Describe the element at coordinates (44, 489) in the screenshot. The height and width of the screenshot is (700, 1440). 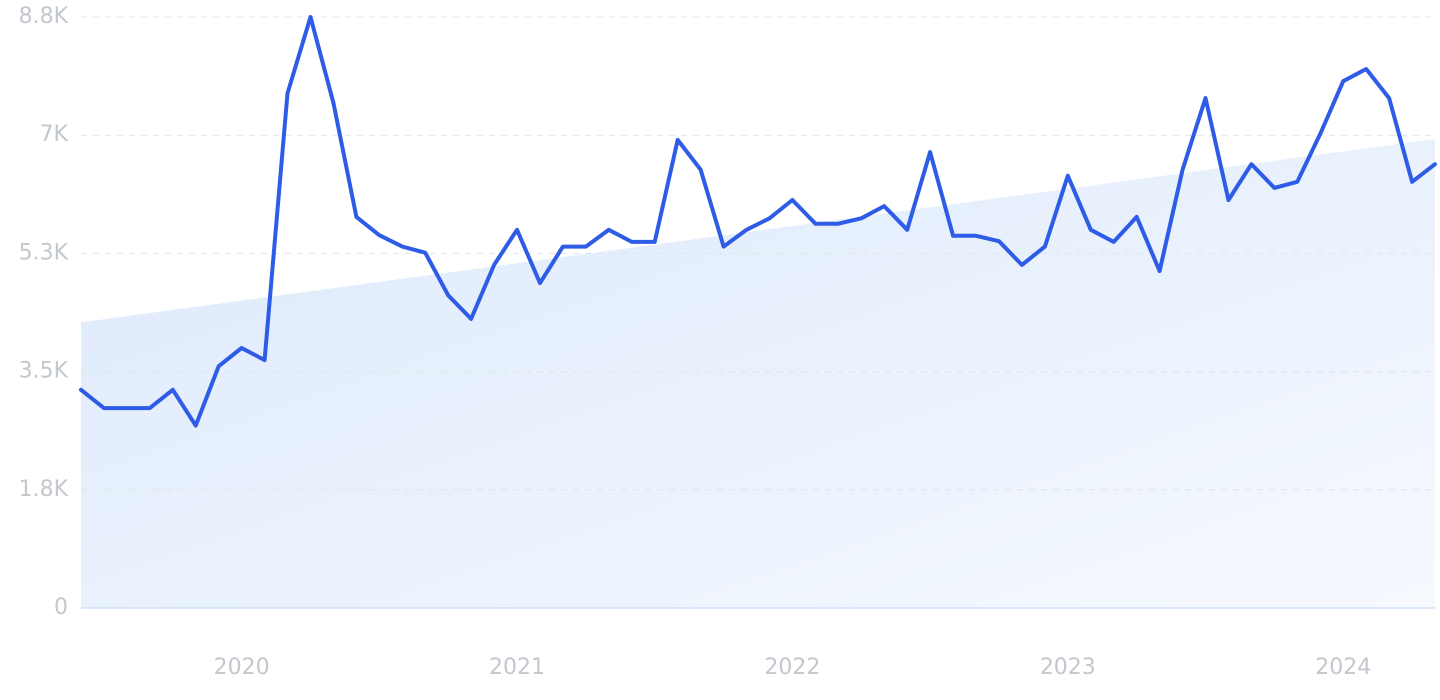
I see `y-tick-label: 1.8K` at that location.